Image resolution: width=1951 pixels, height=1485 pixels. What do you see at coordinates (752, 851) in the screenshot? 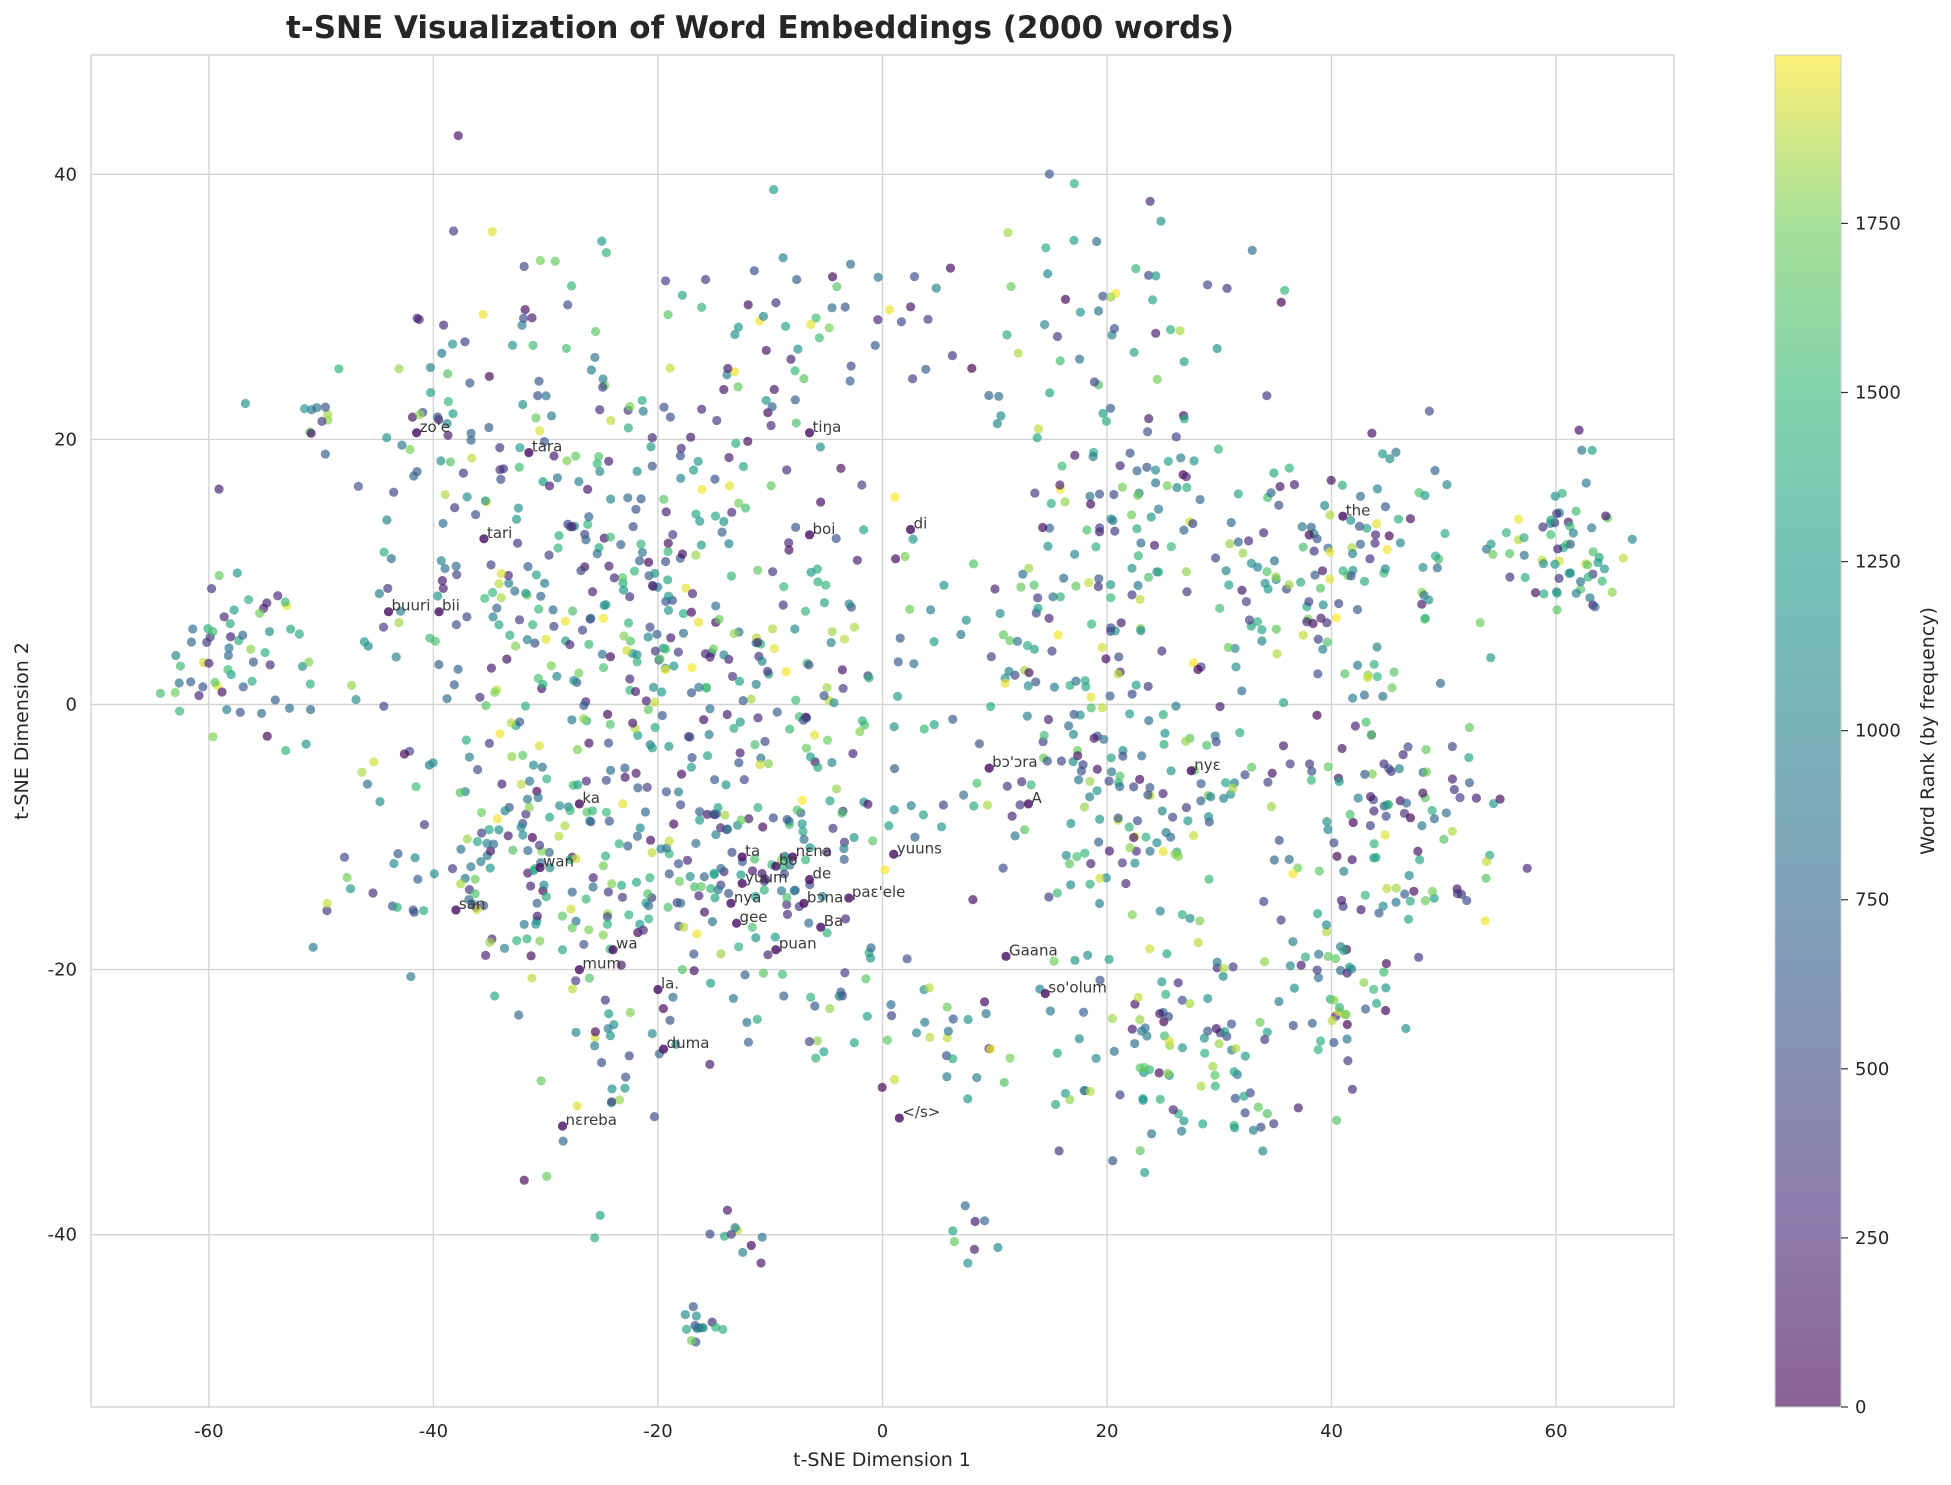
I see `word-label: ta` at bounding box center [752, 851].